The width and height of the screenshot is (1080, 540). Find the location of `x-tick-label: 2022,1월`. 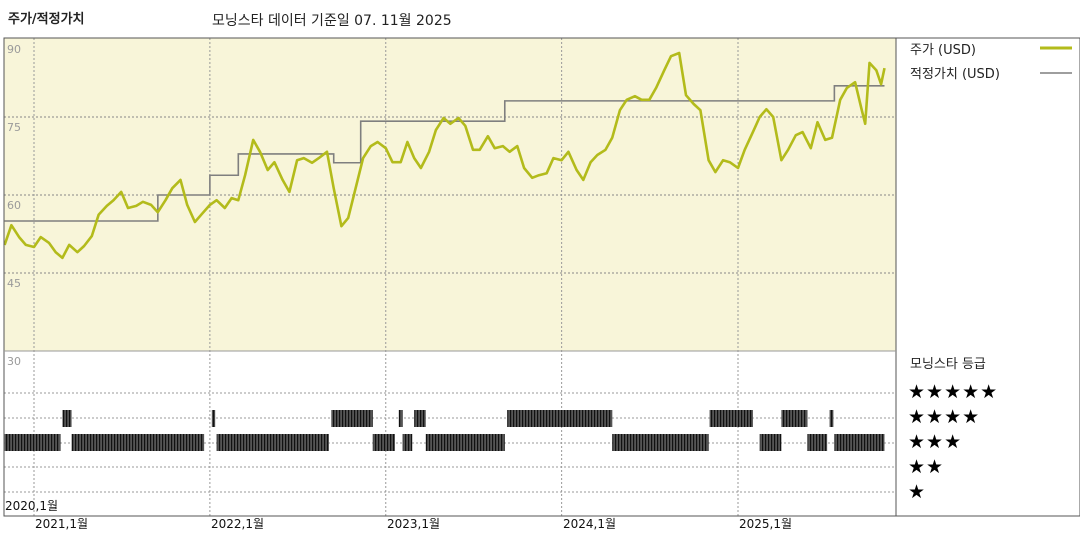

x-tick-label: 2022,1월 is located at coordinates (237, 524).